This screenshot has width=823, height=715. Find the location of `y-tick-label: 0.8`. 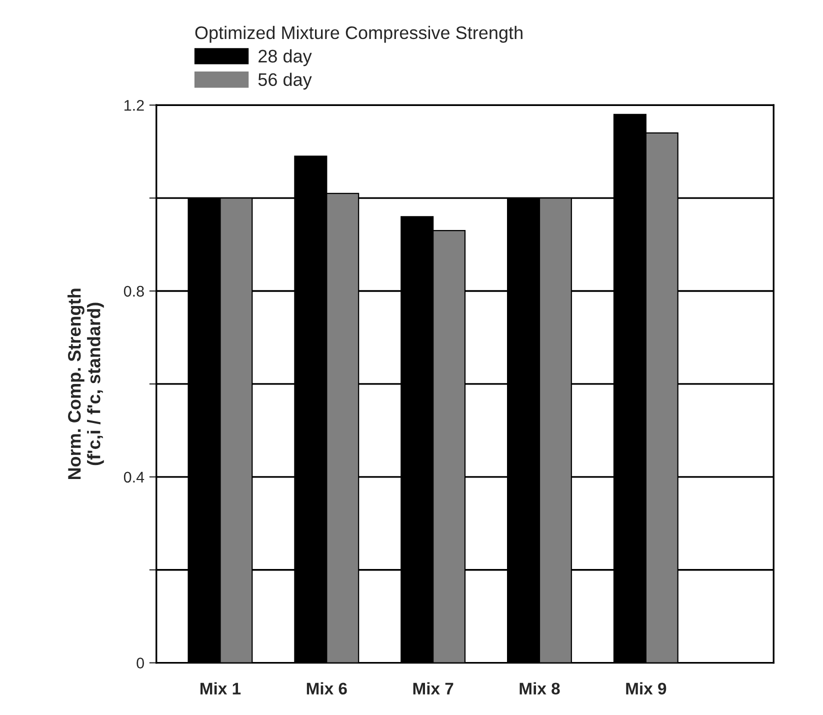

y-tick-label: 0.8 is located at coordinates (134, 291).